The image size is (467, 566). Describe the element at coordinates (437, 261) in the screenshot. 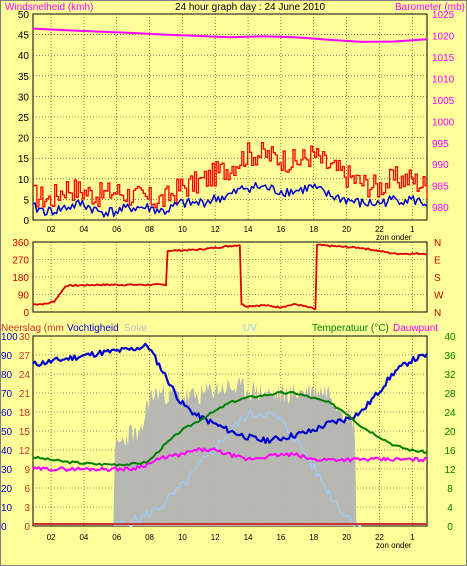

I see `y-tick-label-right: E` at that location.